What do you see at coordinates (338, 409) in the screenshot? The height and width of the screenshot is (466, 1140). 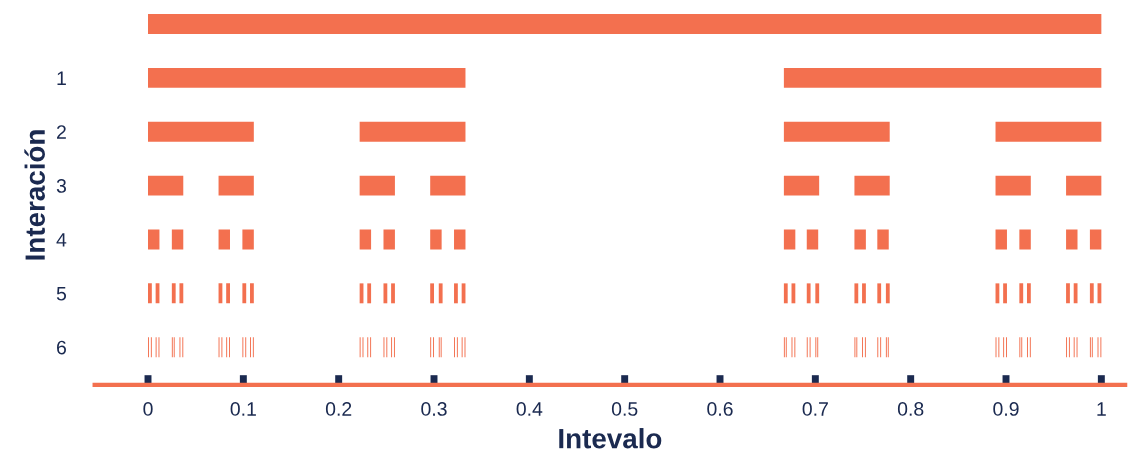 I see `x-tick-label: 0.2` at bounding box center [338, 409].